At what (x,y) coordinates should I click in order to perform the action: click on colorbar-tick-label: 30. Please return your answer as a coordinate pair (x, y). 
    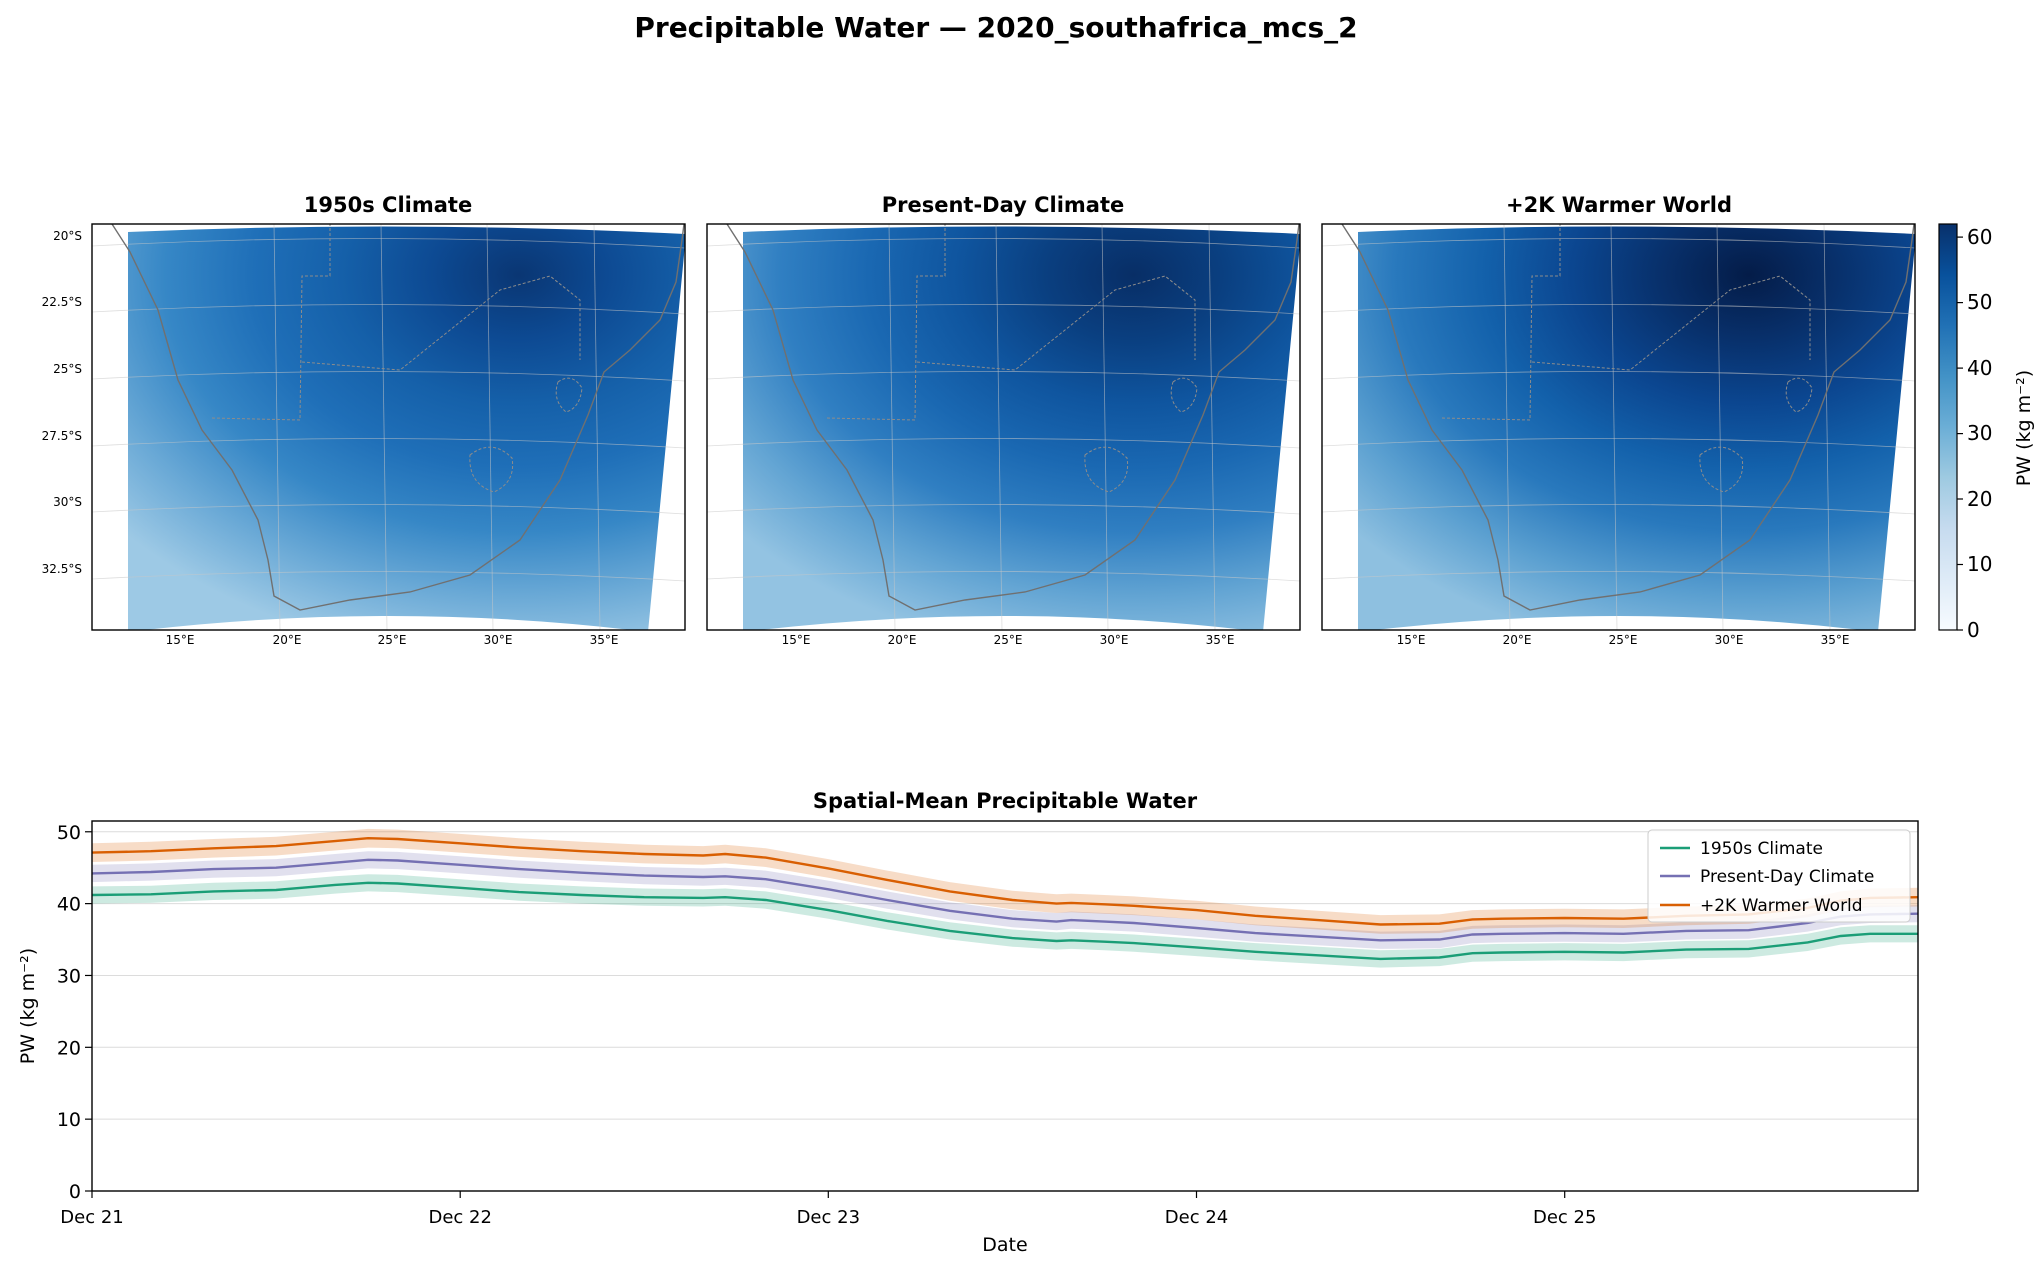
    Looking at the image, I should click on (1979, 433).